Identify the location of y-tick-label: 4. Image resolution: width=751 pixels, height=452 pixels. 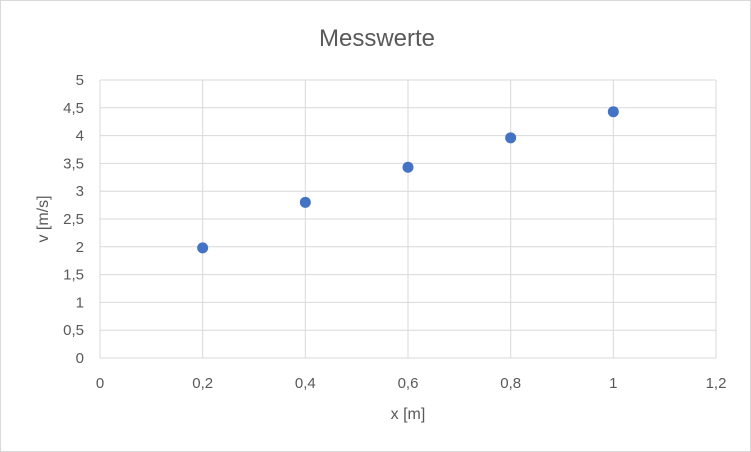
(80, 136).